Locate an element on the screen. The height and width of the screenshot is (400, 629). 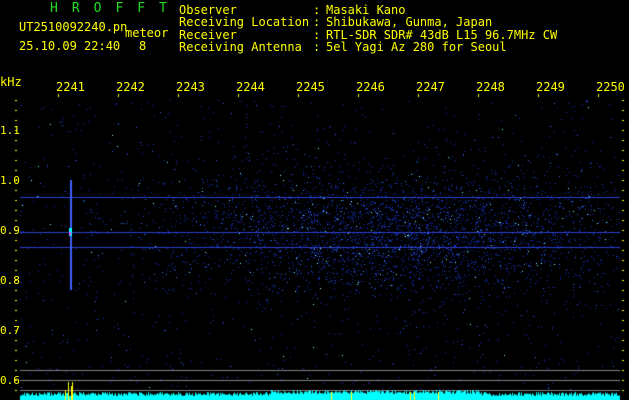
freq-tick-label: 2243 is located at coordinates (190, 87).